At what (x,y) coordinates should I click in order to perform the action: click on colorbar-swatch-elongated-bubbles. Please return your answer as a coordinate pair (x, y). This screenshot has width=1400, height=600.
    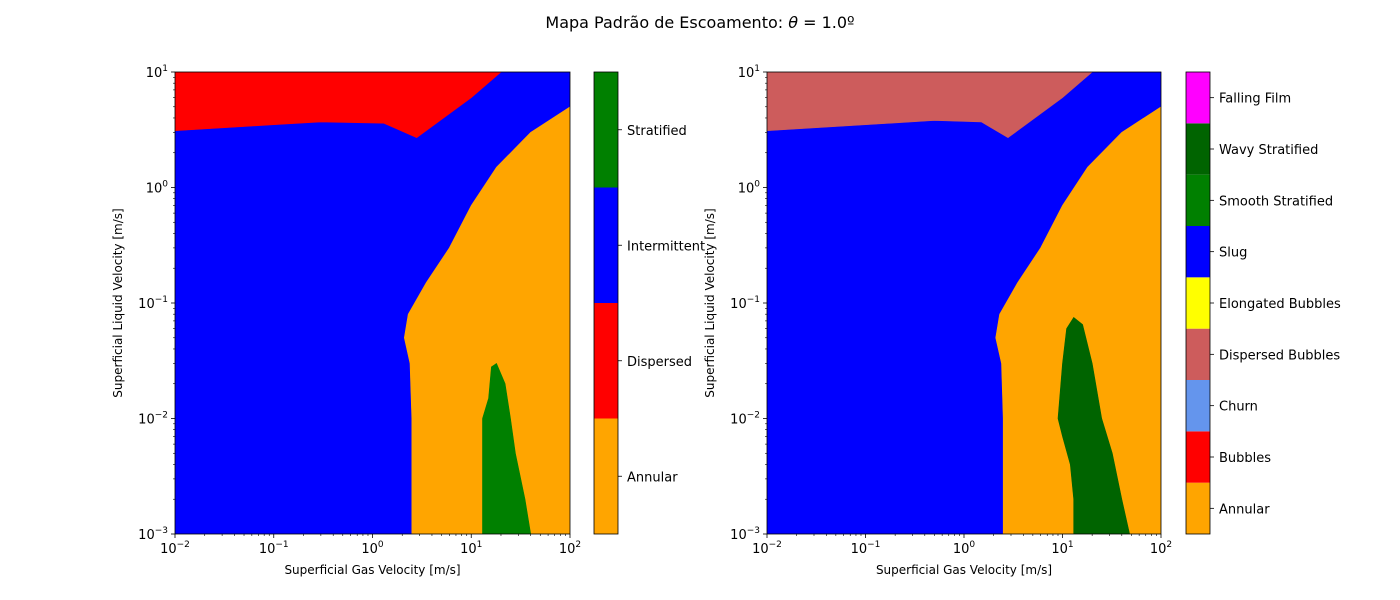
    Looking at the image, I should click on (1198, 303).